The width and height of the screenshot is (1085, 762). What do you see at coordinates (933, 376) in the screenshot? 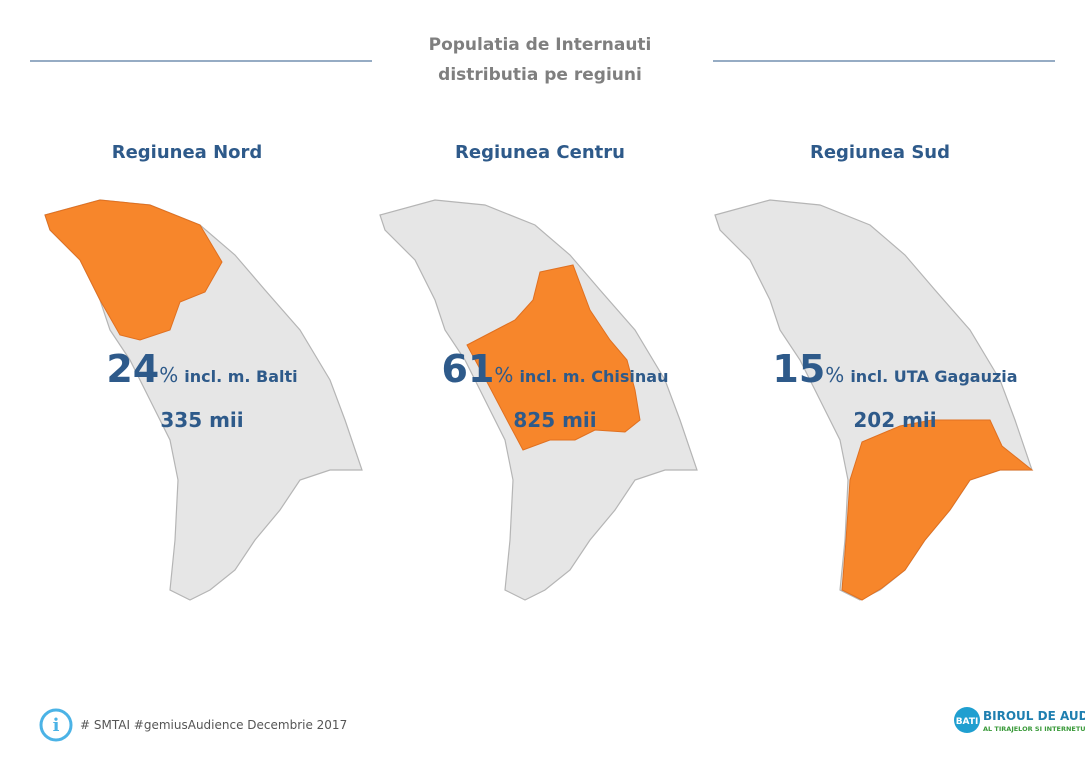
I see `note: incl. UTA Gagauzia` at bounding box center [933, 376].